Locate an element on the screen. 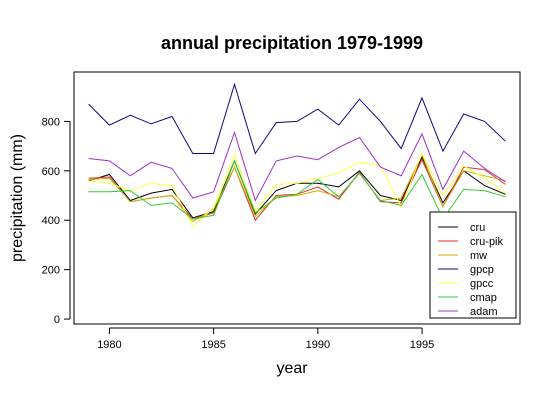 This screenshot has width=550, height=412. y-tick-label: 0 is located at coordinates (57, 320).